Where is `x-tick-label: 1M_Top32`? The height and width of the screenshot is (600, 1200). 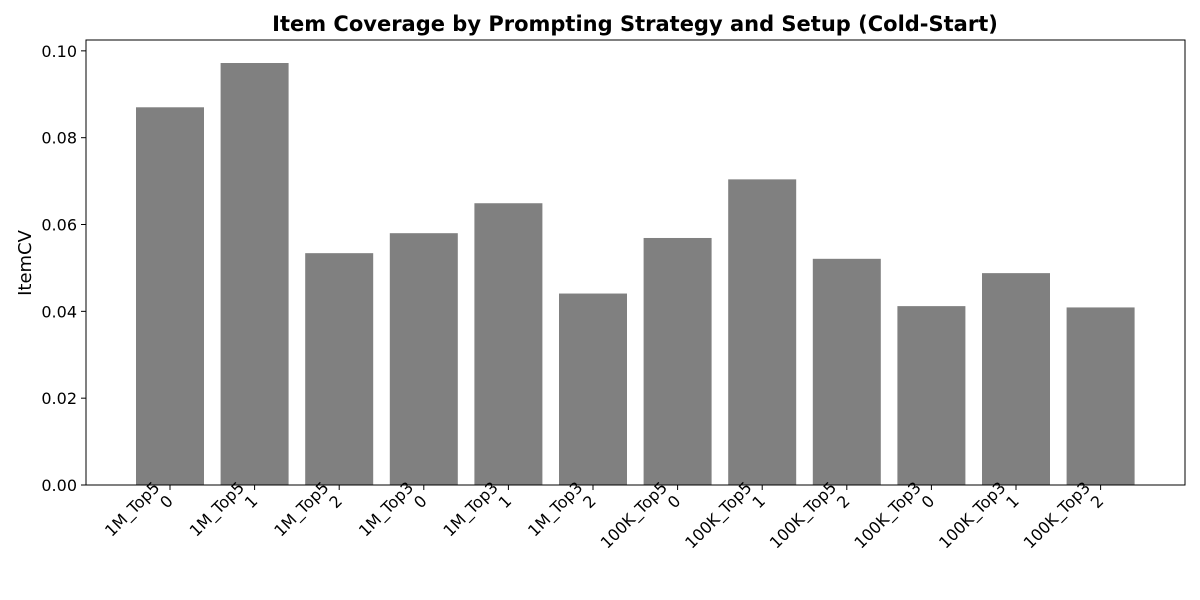
x-tick-label: 1M_Top32 is located at coordinates (562, 516).